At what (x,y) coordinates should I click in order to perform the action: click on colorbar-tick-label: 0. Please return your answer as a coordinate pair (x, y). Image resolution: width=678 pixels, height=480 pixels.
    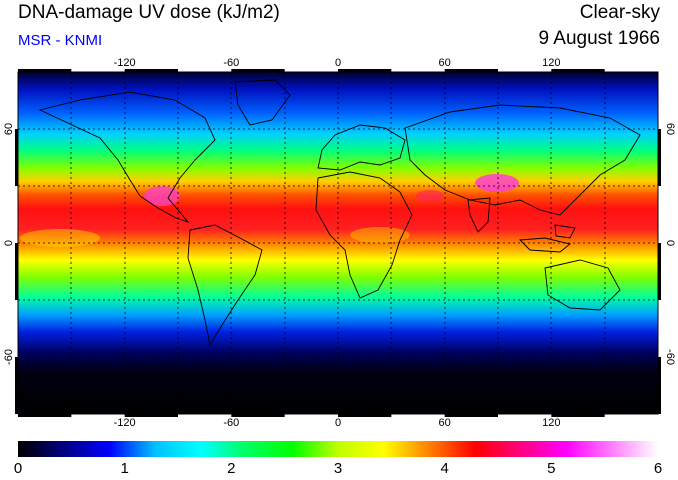
    Looking at the image, I should click on (18, 468).